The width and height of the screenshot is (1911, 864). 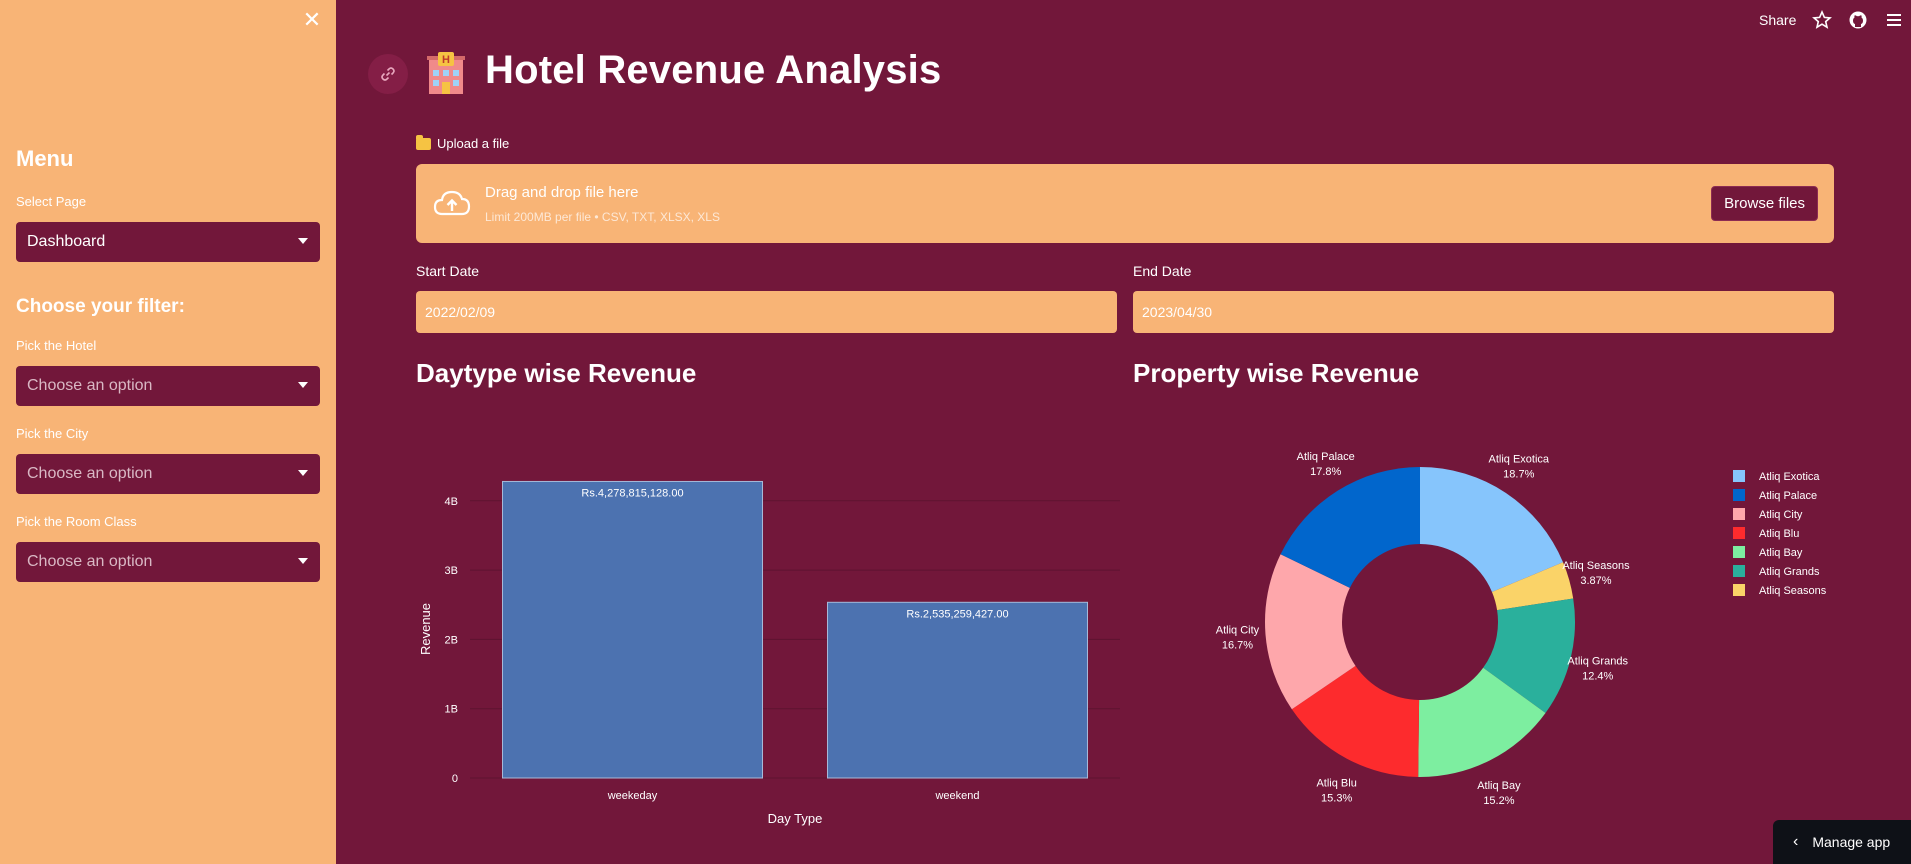 I want to click on github-icon, so click(x=1858, y=20).